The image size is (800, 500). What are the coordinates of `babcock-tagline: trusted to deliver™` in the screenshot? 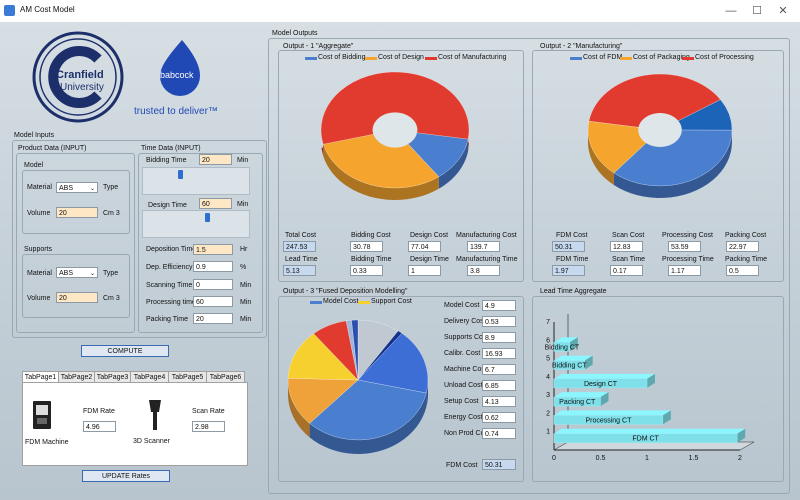 It's located at (176, 111).